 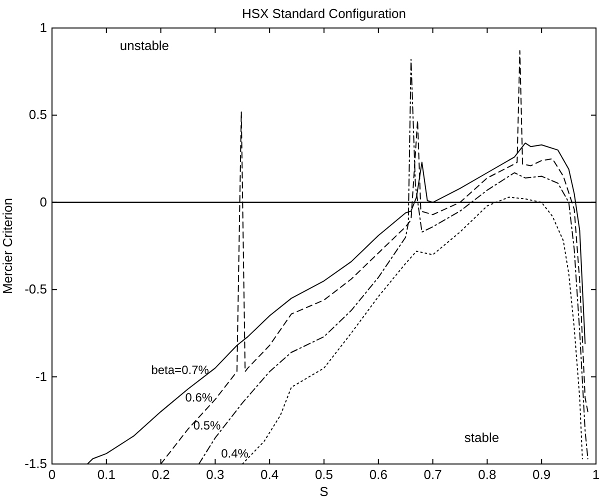 I want to click on y-tick-label: -1, so click(x=41, y=376).